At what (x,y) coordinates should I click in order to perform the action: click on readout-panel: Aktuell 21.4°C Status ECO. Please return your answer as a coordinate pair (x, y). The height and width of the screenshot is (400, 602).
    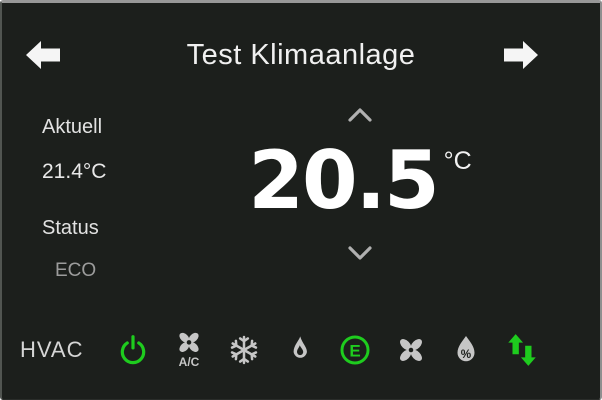
    Looking at the image, I should click on (117, 199).